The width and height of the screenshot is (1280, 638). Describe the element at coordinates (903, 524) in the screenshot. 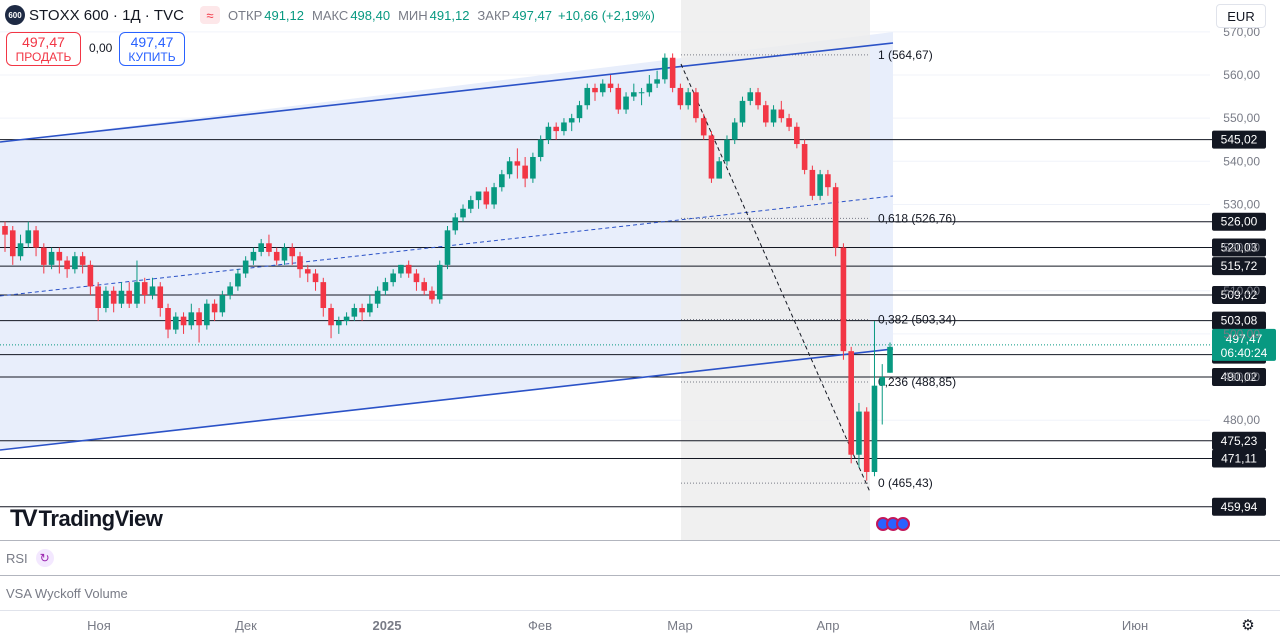

I see `event-marker-icon` at that location.